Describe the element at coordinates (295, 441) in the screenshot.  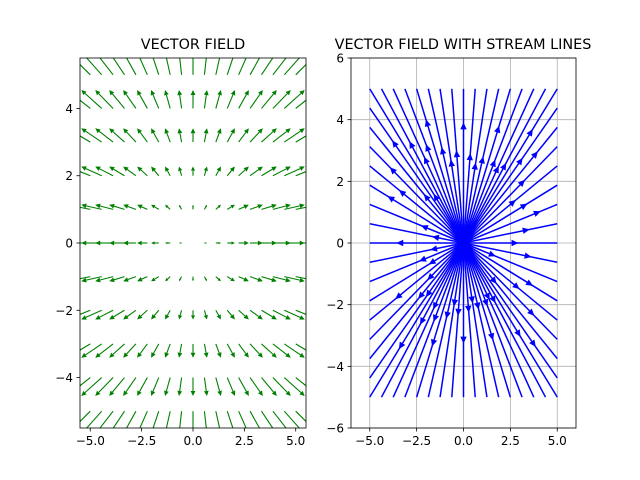
I see `x-tick-label: 5.0` at that location.